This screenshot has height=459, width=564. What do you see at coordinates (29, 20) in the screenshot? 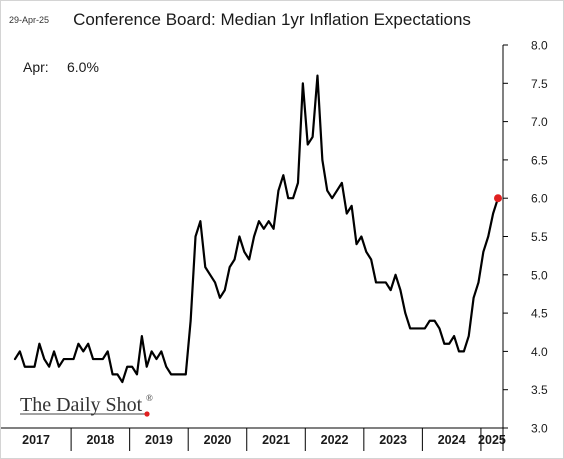
I see `date-stamp: 29-Apr-25` at bounding box center [29, 20].